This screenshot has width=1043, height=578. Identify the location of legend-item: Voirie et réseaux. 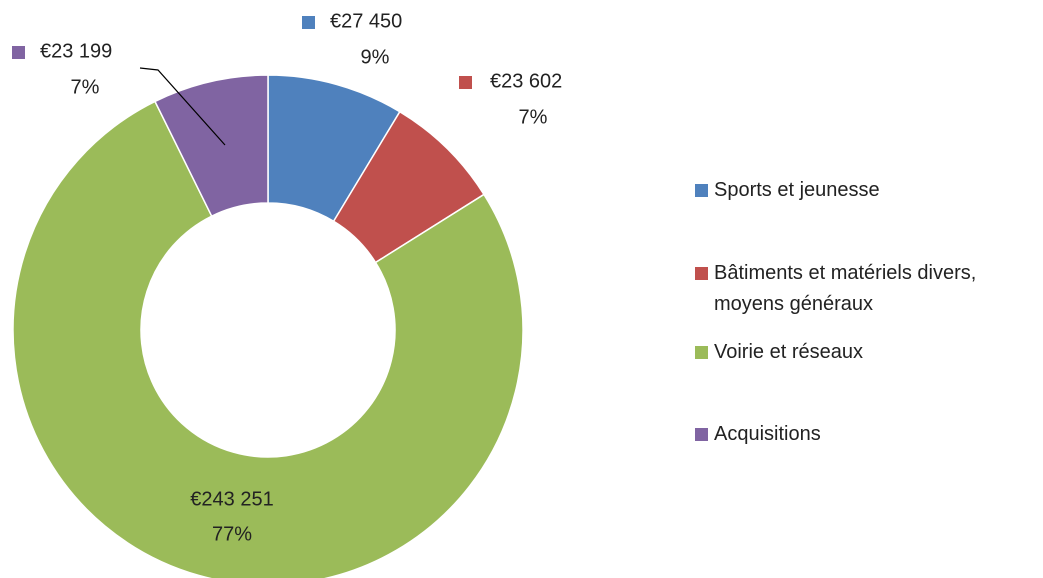
(860, 352).